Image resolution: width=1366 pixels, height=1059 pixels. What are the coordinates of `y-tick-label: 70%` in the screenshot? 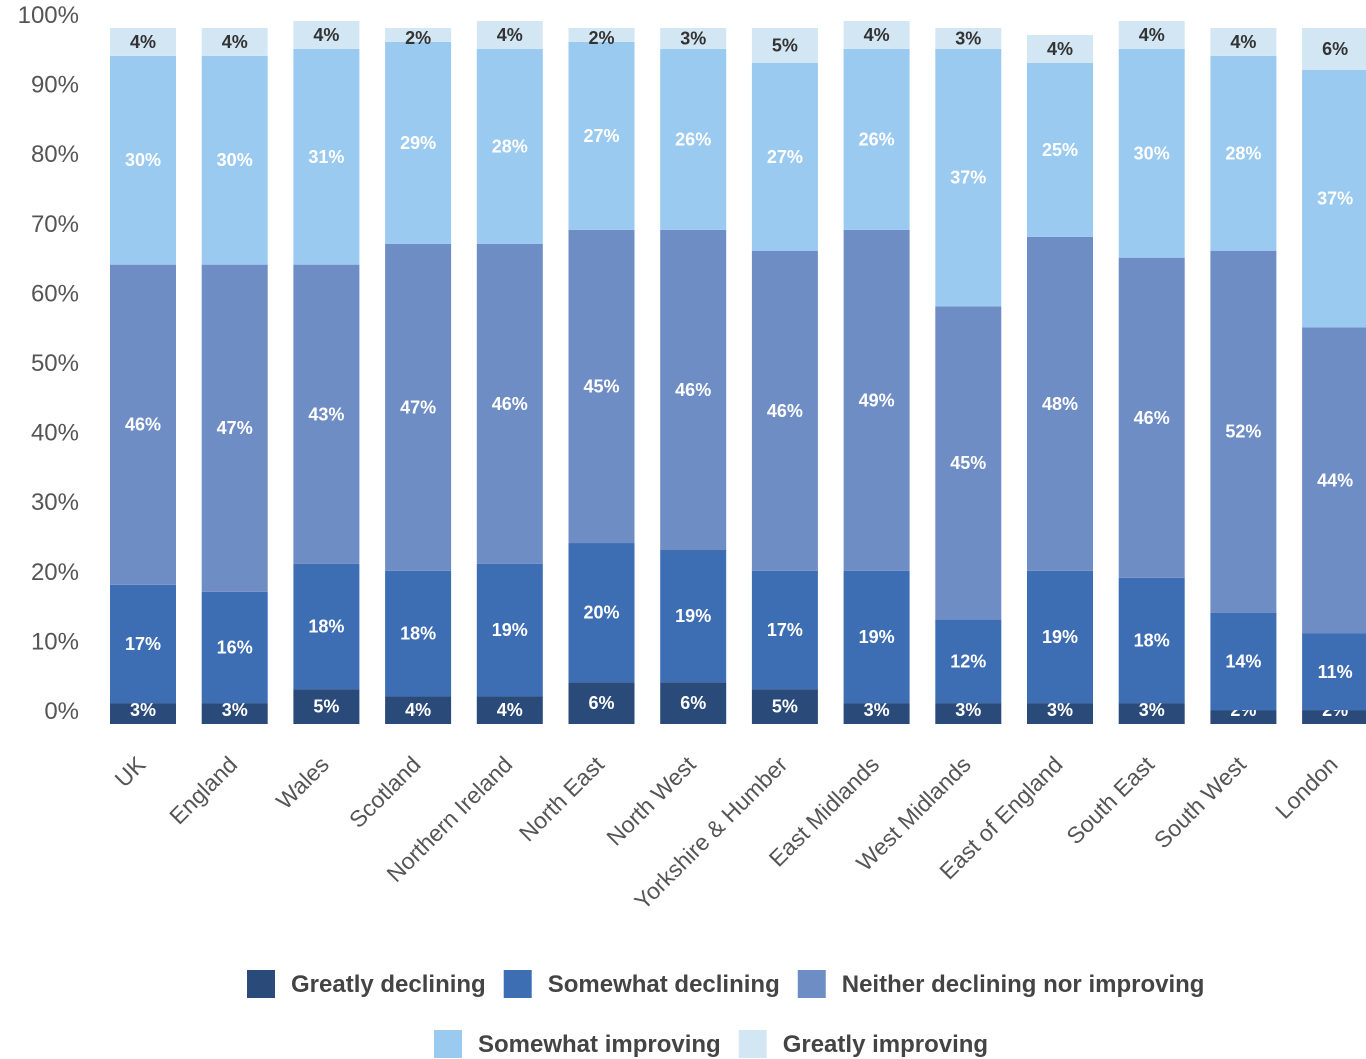 It's located at (55, 224).